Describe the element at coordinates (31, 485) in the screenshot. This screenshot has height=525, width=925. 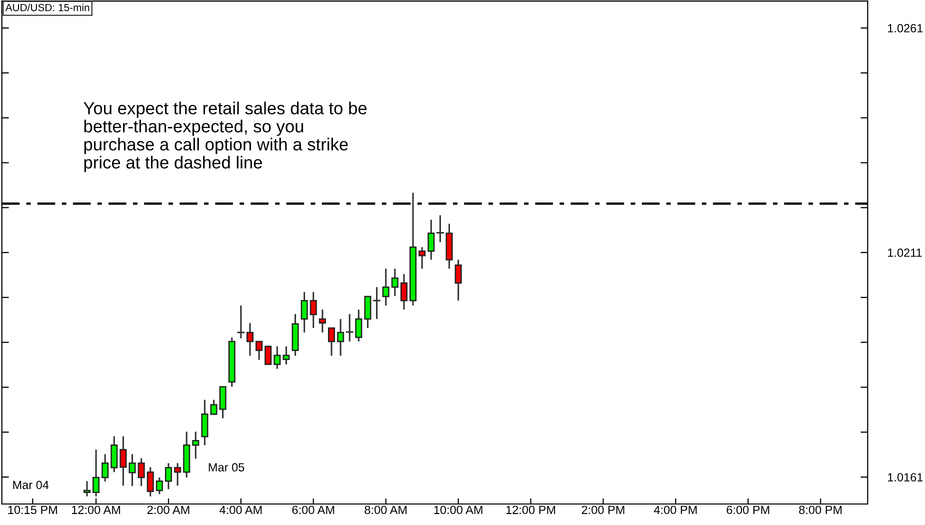
I see `annotation: Mar 04` at that location.